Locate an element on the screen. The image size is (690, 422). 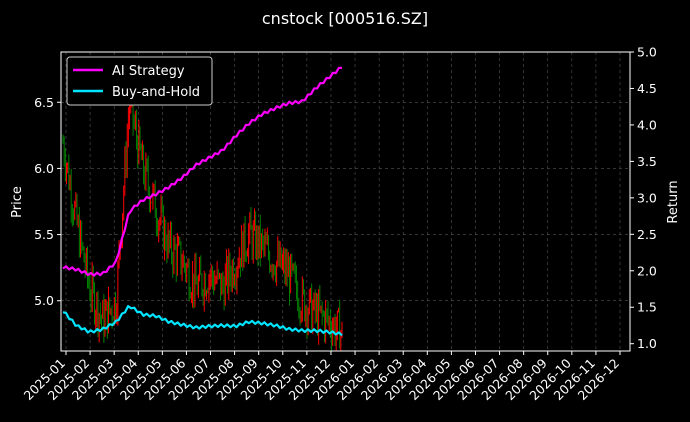
y-tick-label-right: 1.5 is located at coordinates (647, 307).